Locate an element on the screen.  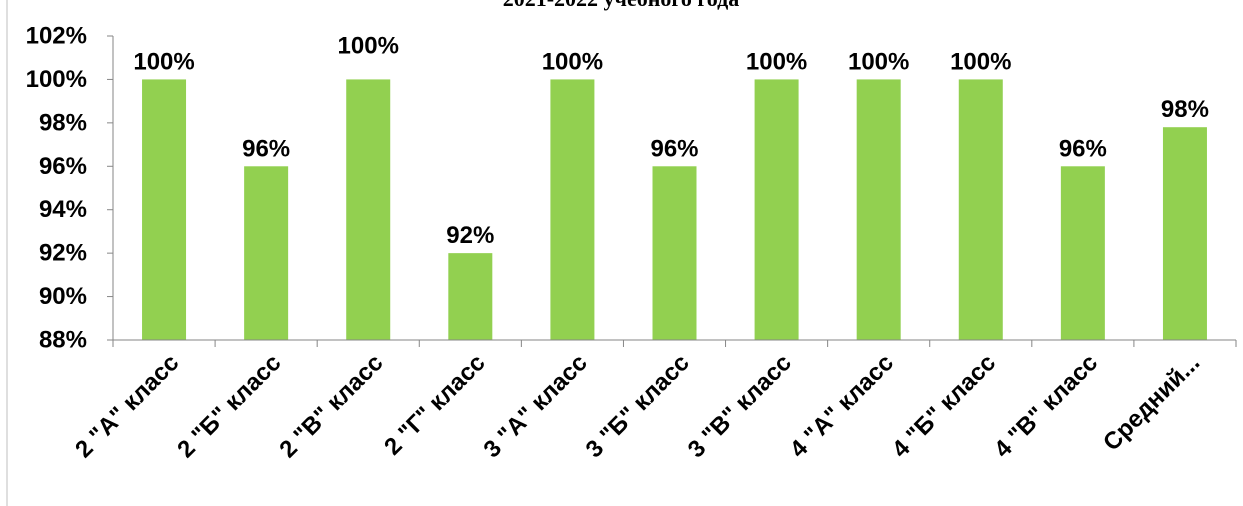
chart-title: 2021-2022 учебного года is located at coordinates (621, 5).